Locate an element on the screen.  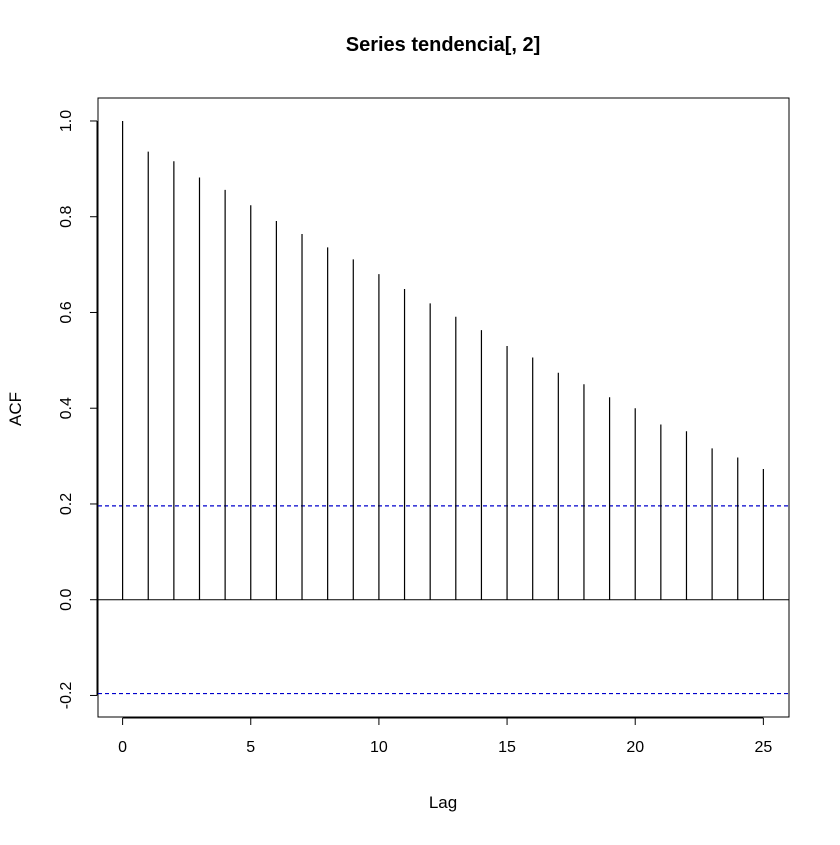
y-tick-label-6: 1.0 is located at coordinates (66, 121).